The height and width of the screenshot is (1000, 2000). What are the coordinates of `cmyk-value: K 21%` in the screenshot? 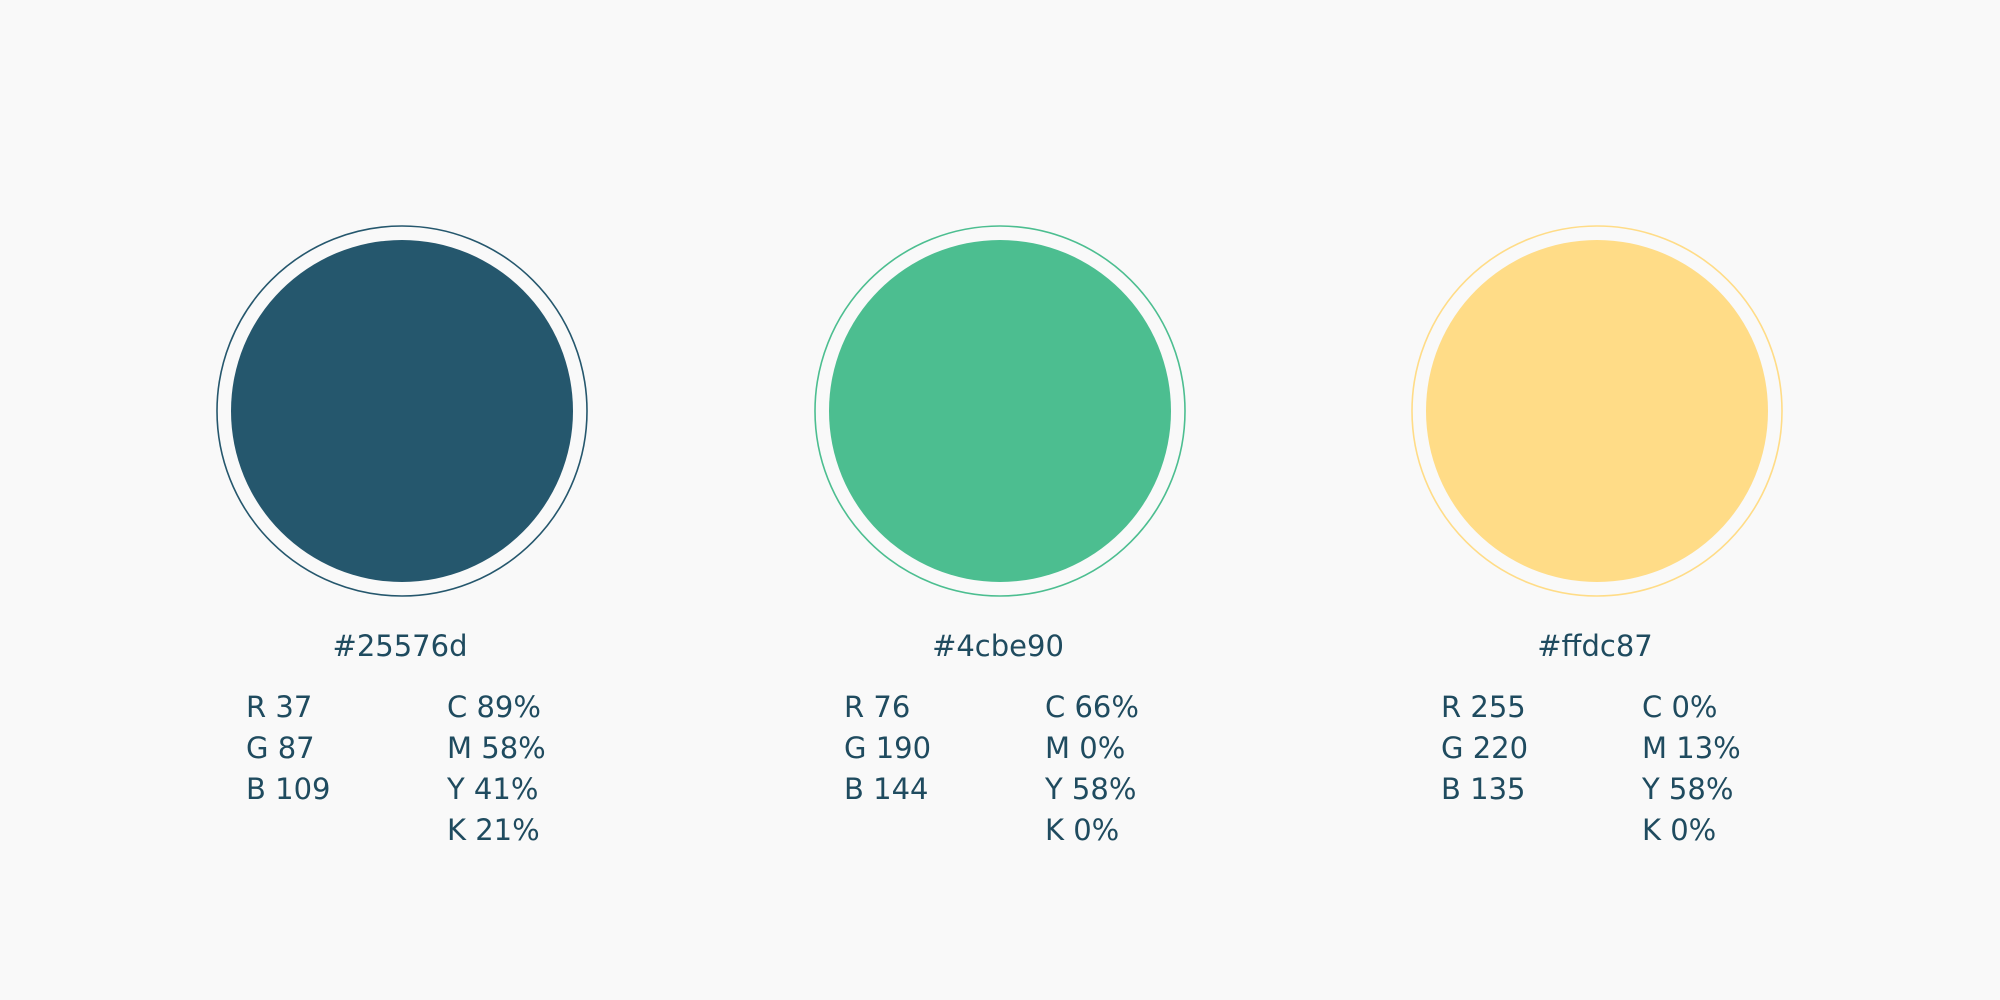 It's located at (493, 830).